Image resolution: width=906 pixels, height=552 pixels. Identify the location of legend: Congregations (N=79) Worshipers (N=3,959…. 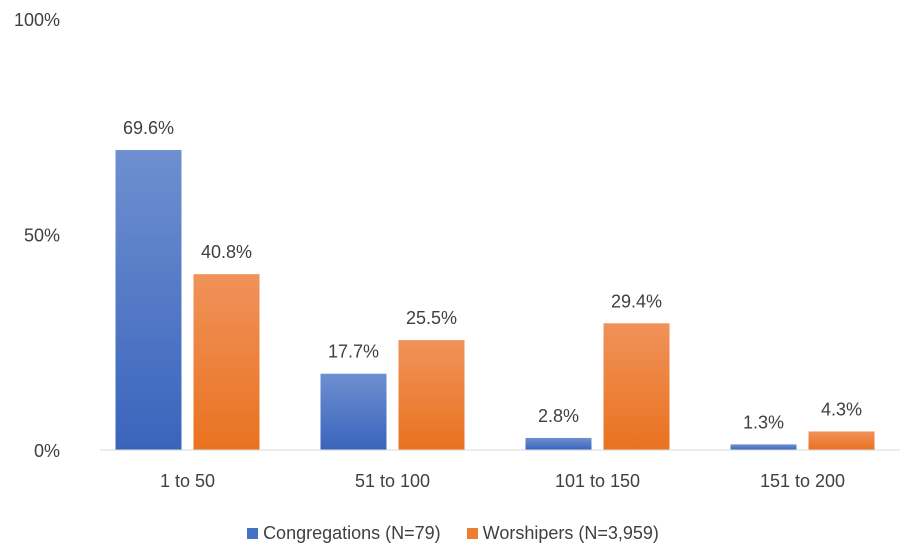
(453, 533).